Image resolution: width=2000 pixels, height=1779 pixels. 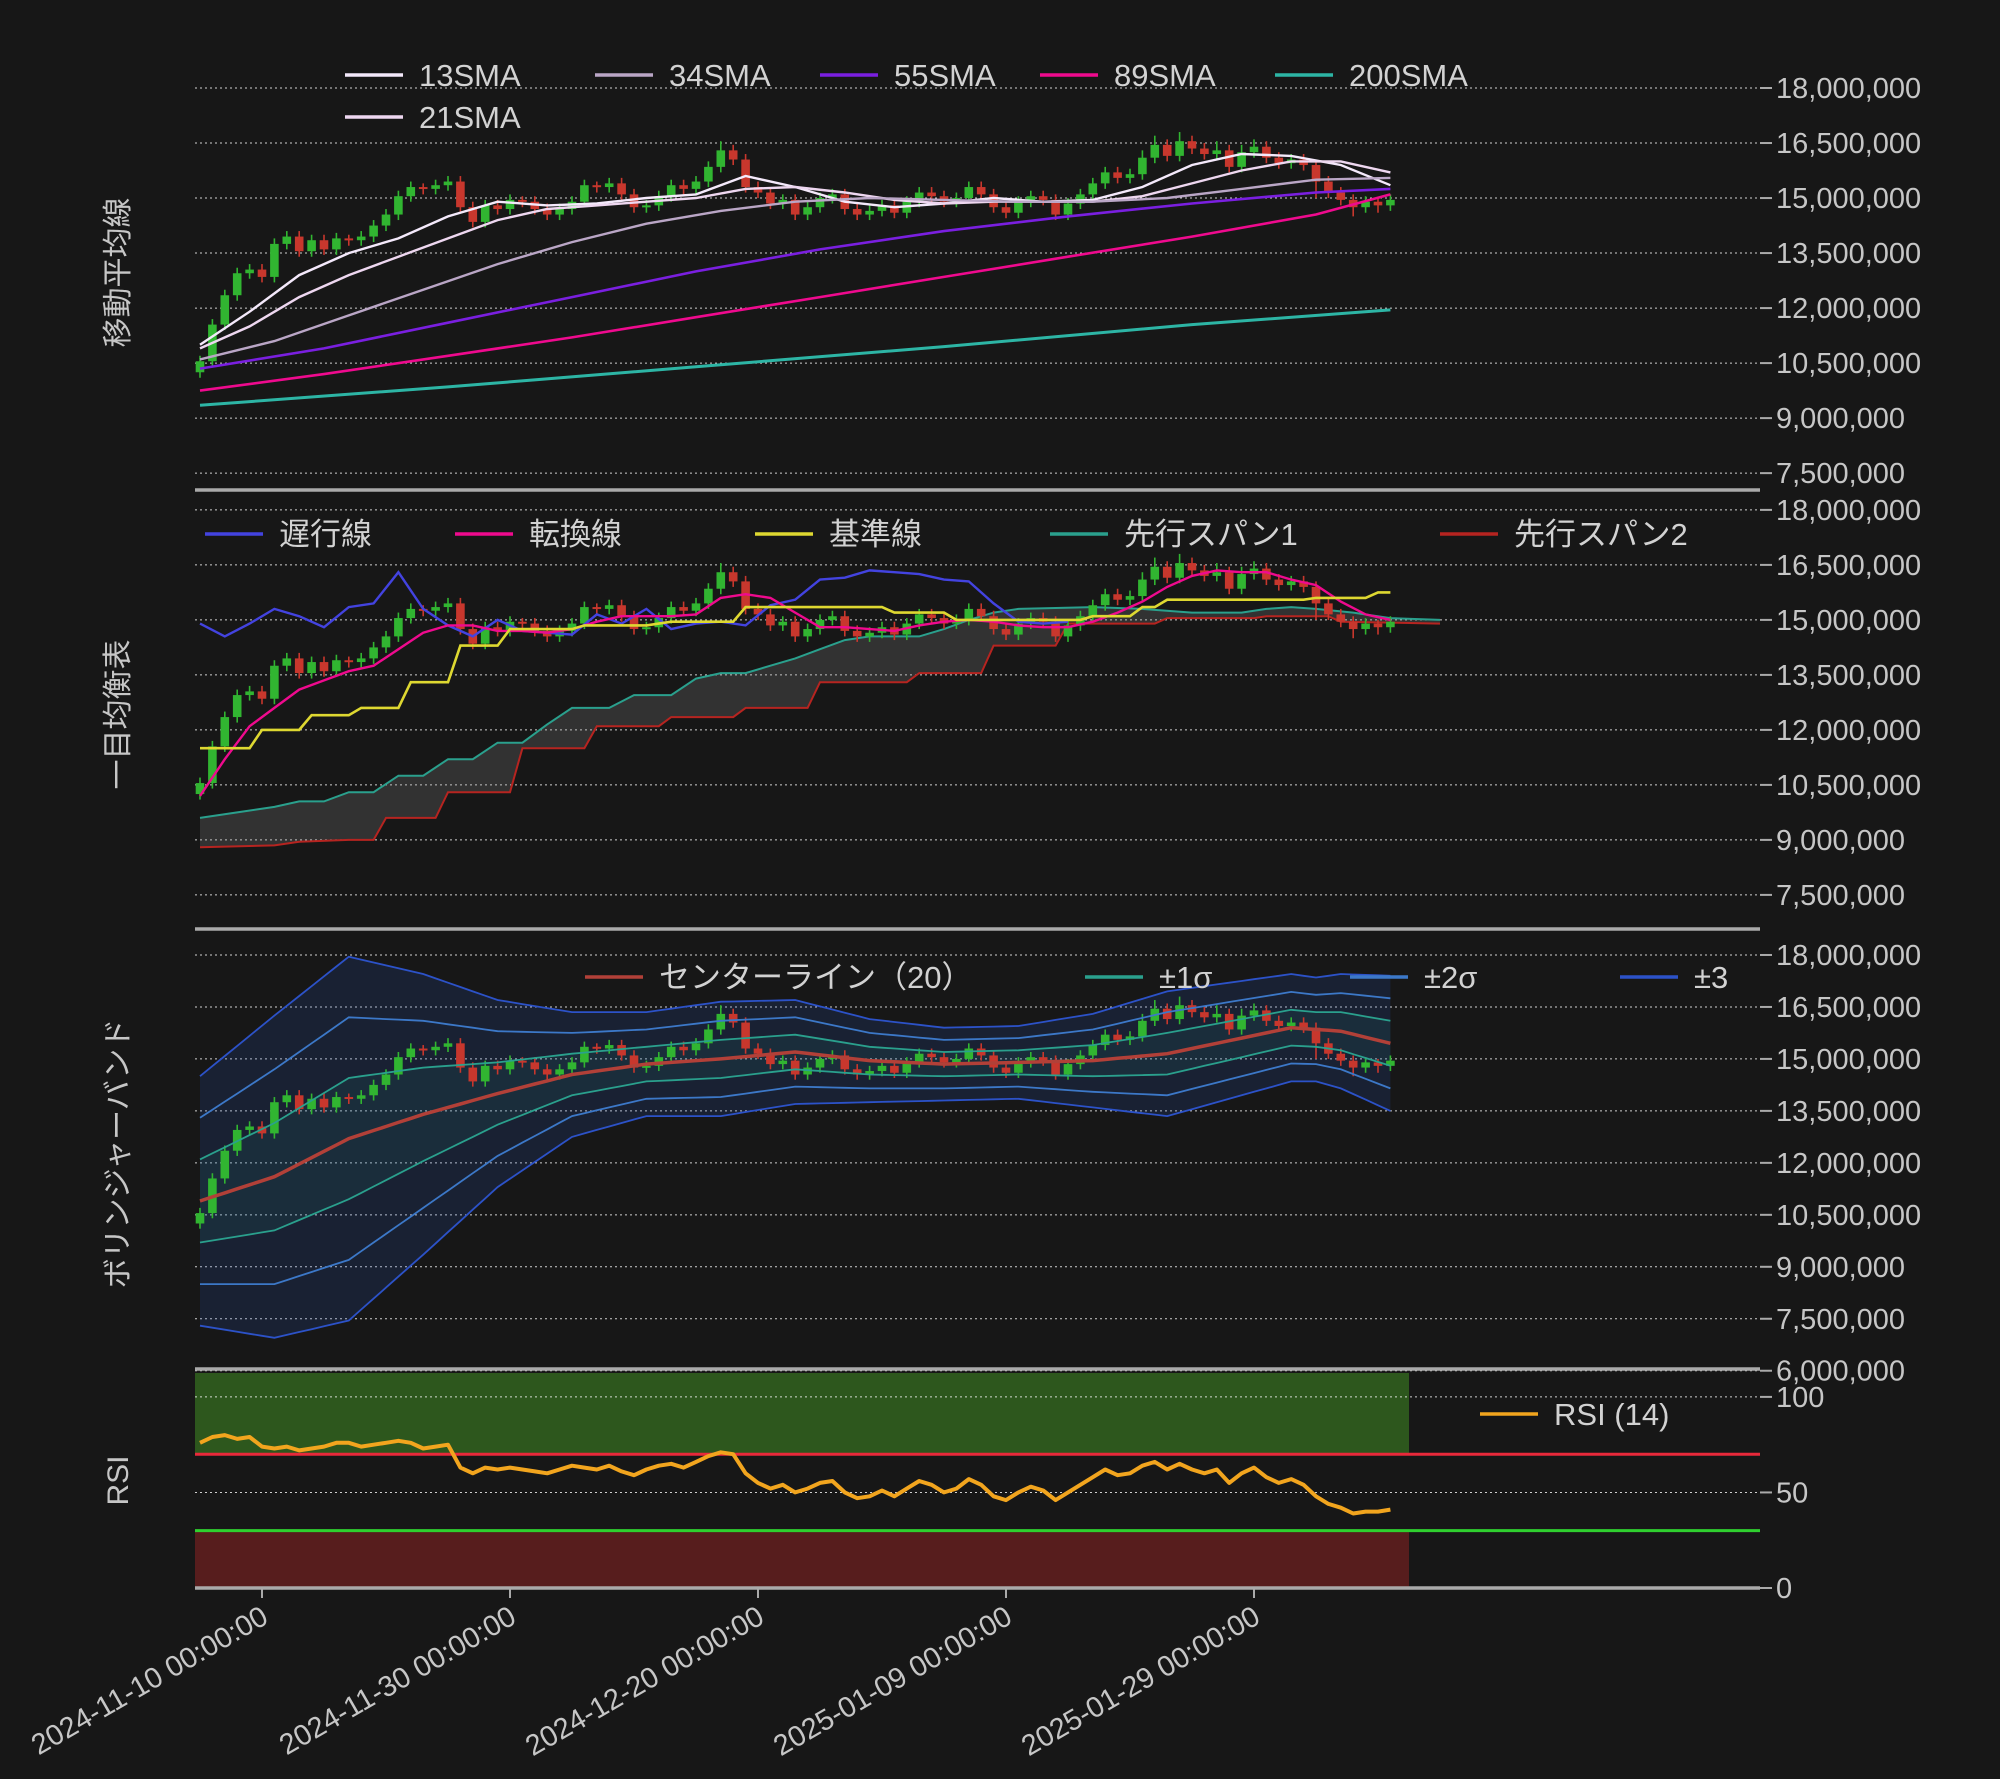 What do you see at coordinates (1848, 1008) in the screenshot?
I see `ytick-label: 16,500,000` at bounding box center [1848, 1008].